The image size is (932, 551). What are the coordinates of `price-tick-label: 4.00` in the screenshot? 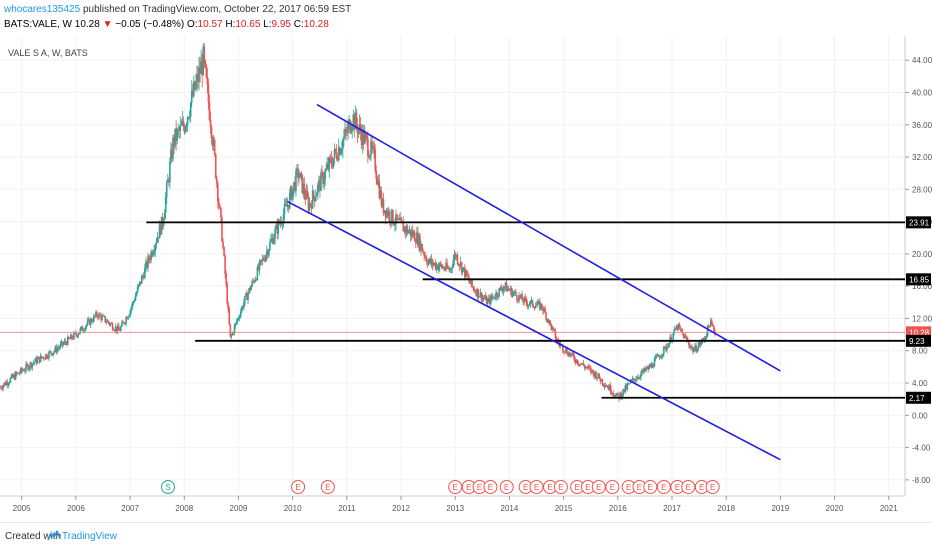 It's located at (920, 383).